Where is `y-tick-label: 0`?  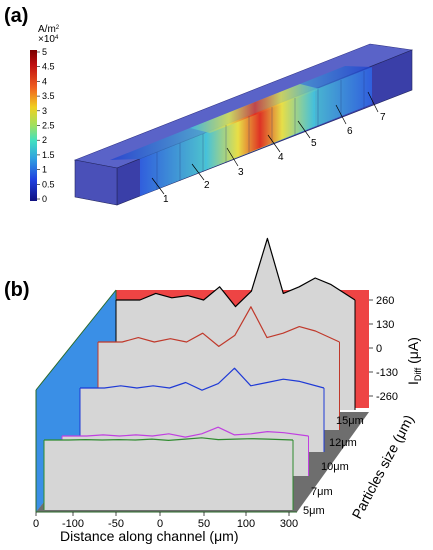
y-tick-label: 0 is located at coordinates (379, 349).